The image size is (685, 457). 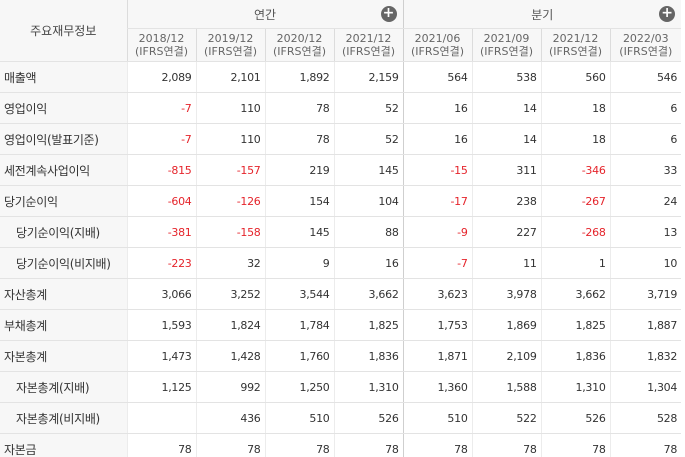 I want to click on column-period: 2019/12, so click(x=230, y=38).